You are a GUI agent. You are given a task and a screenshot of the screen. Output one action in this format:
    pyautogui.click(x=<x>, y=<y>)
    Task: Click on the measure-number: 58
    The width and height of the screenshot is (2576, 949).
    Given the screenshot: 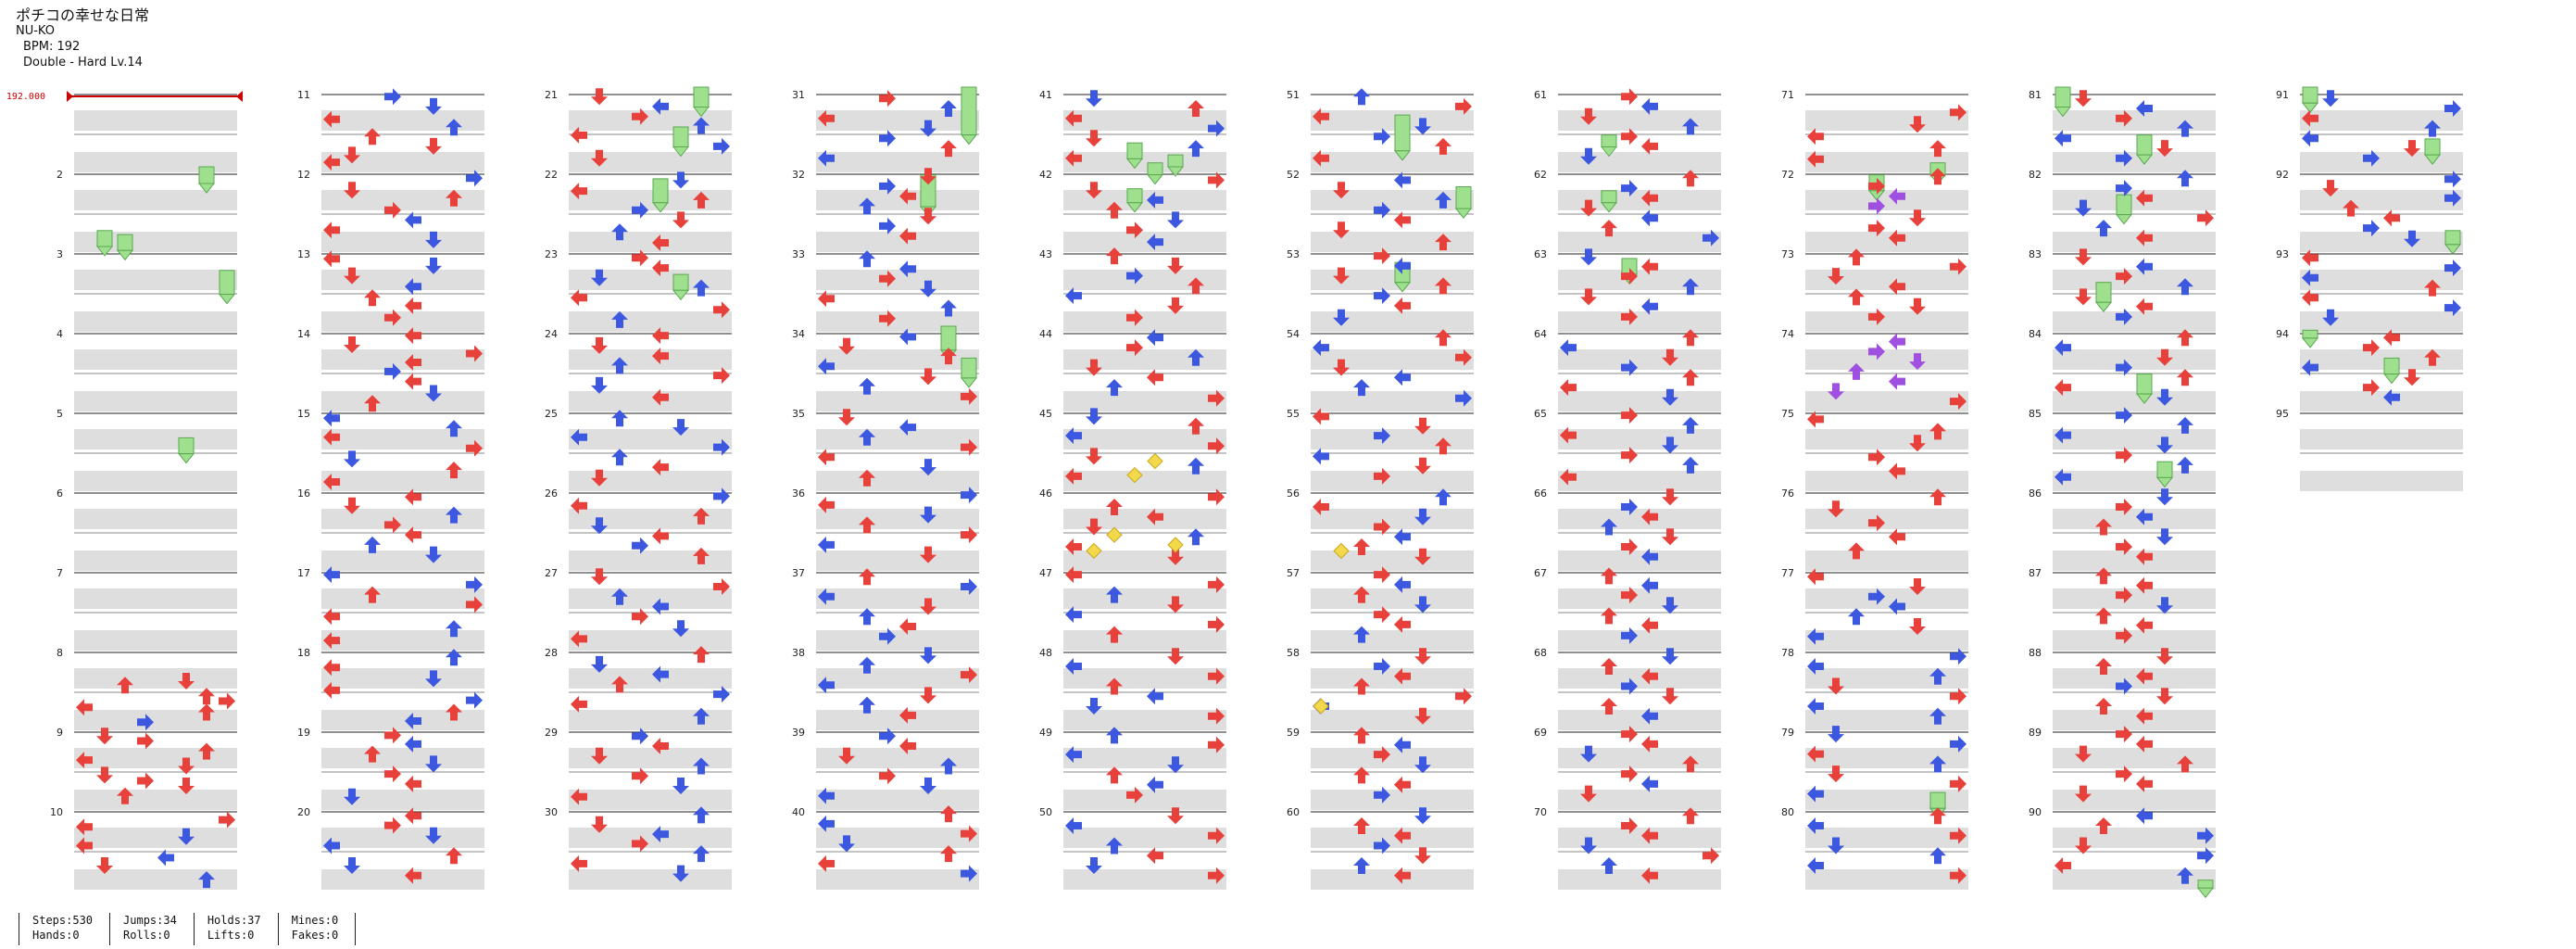 What is the action you would take?
    pyautogui.click(x=1293, y=653)
    